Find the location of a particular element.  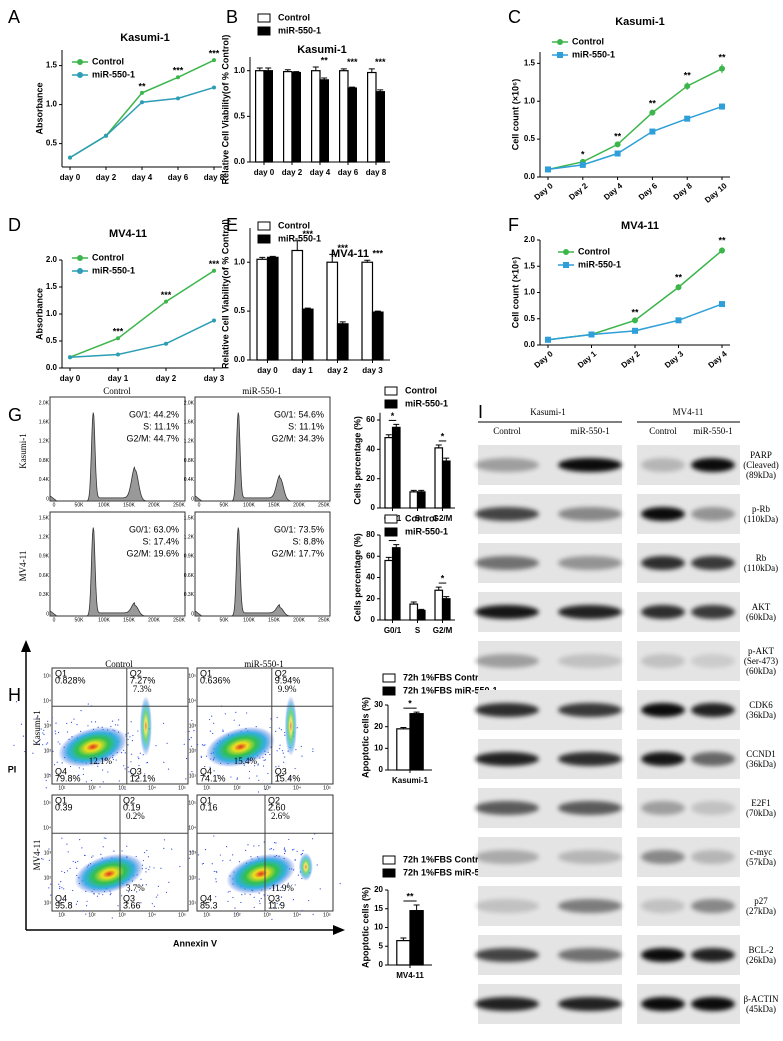

error-bar is located at coordinates (332, 258).